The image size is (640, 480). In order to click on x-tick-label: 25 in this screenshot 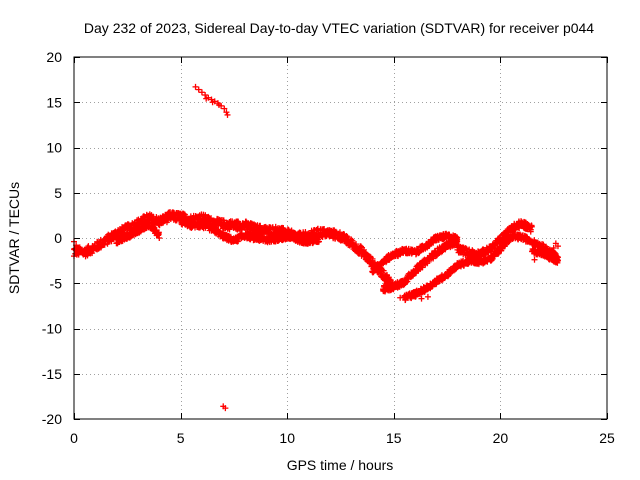, I will do `click(607, 438)`.